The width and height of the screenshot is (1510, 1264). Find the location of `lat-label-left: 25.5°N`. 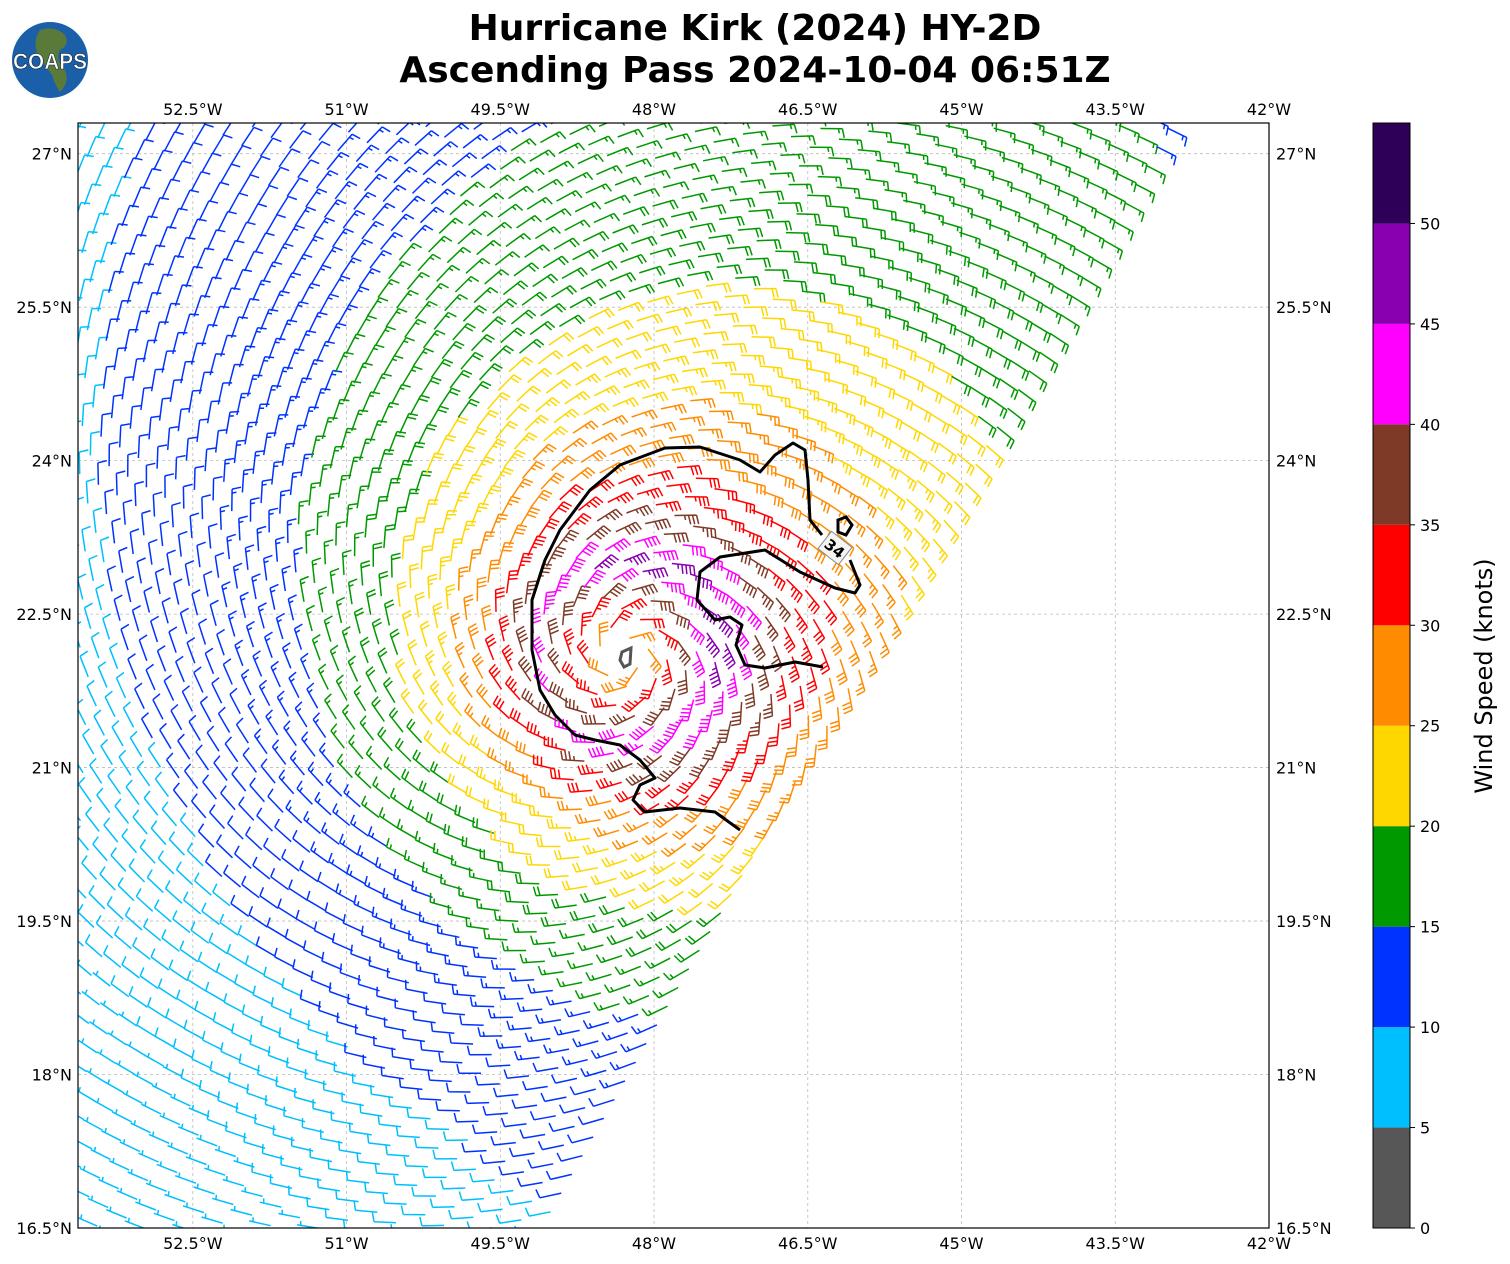

lat-label-left: 25.5°N is located at coordinates (44, 307).